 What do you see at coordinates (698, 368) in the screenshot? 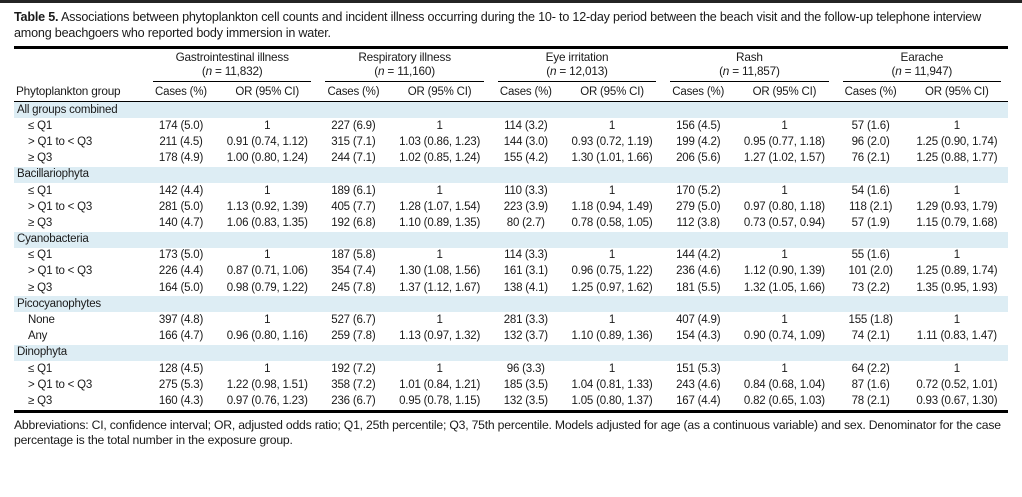
I see `cases-cell: 151 (5.3)` at bounding box center [698, 368].